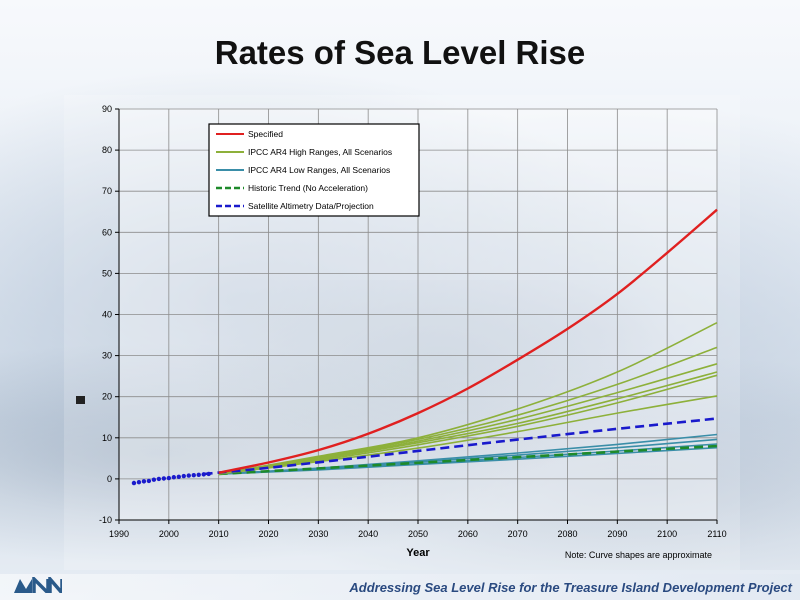 This screenshot has height=600, width=800. I want to click on x-tick-label: 2030, so click(318, 534).